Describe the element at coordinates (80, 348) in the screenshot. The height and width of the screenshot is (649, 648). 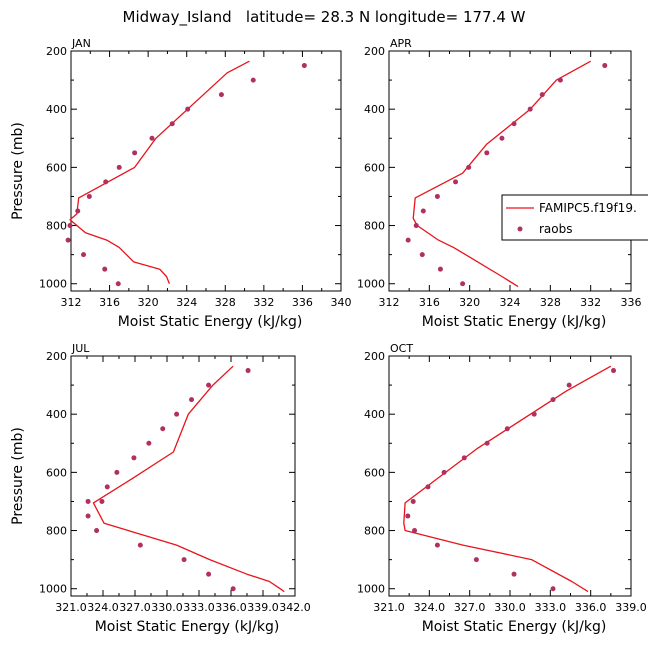
I see `panel-title-jul: JUL` at that location.